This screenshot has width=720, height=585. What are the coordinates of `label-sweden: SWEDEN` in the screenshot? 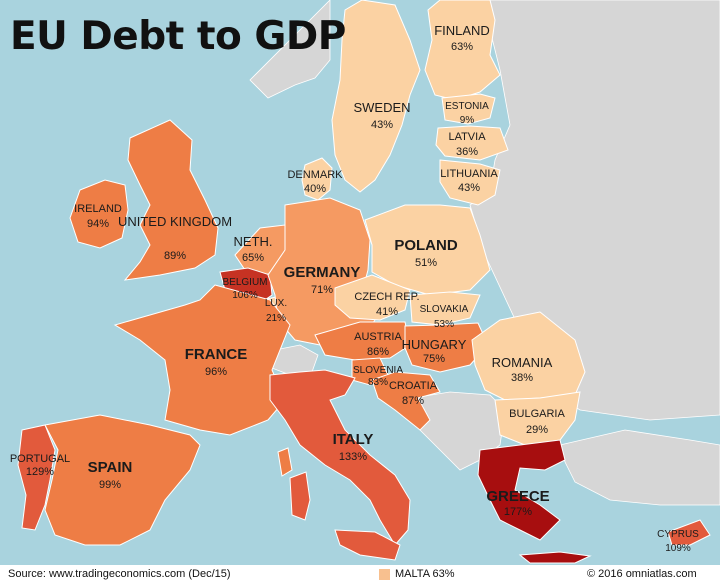 It's located at (381, 107).